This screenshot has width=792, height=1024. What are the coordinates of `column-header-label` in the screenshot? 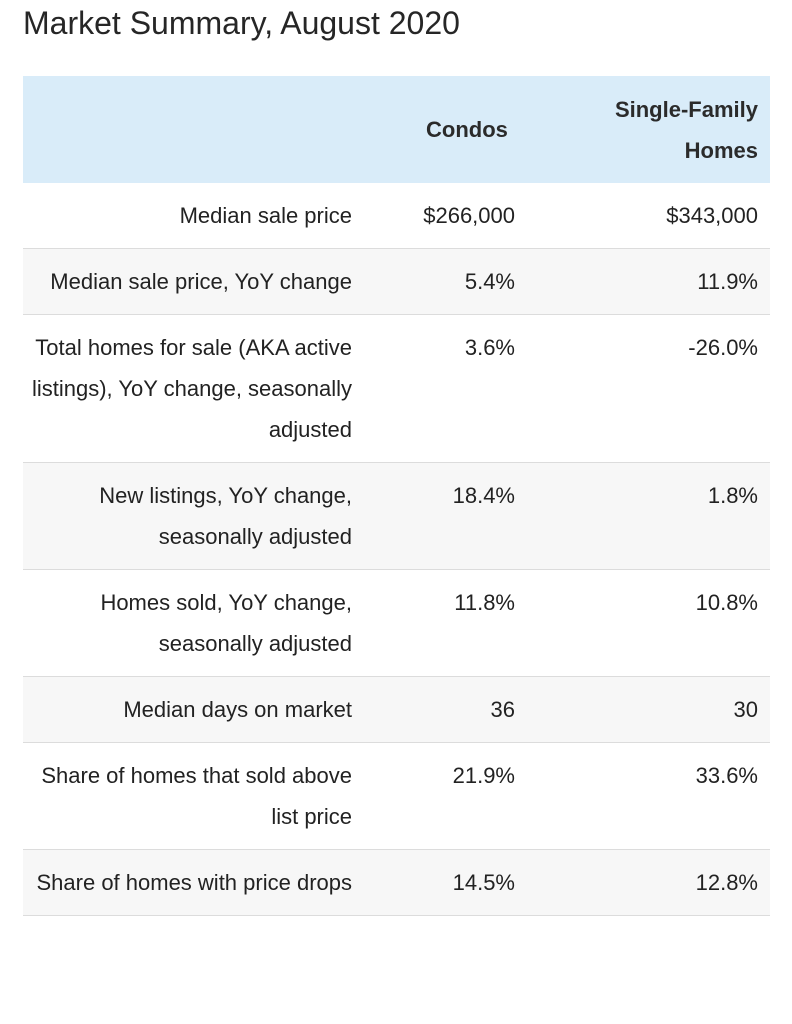 It's located at (190, 129).